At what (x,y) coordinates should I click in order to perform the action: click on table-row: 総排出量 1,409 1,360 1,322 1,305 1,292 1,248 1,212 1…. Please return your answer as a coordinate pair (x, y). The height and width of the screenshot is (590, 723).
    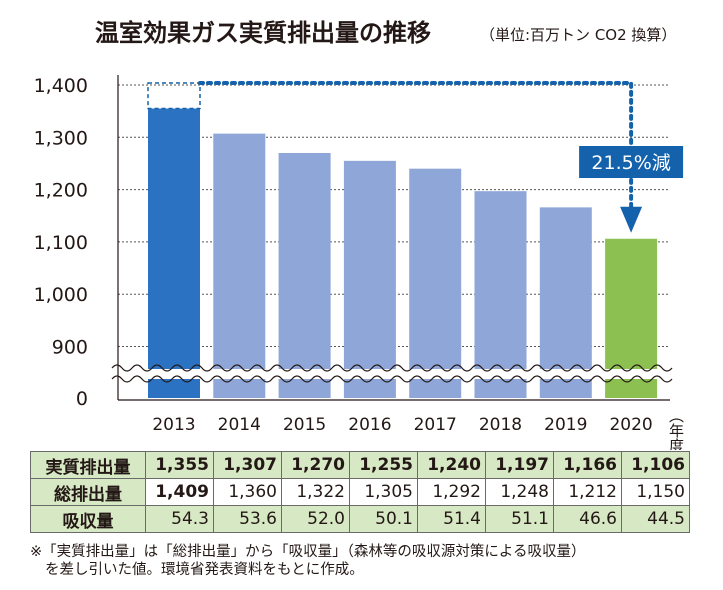
    Looking at the image, I should click on (360, 492).